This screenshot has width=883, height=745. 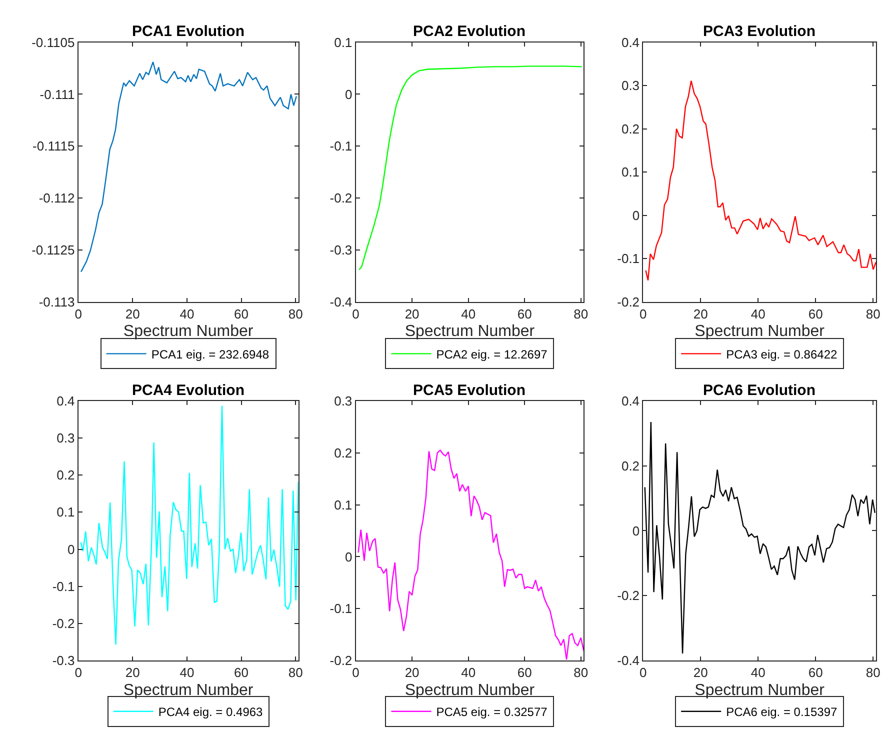 I want to click on legend-label: PCA5 eig. = 0.32577, so click(x=492, y=712).